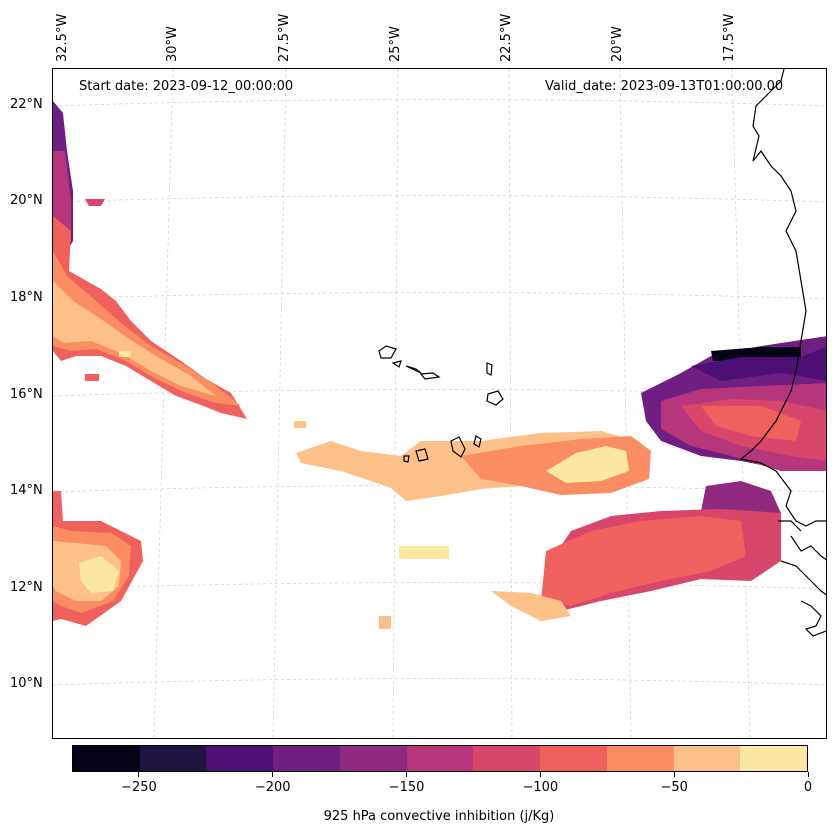 The width and height of the screenshot is (837, 836). What do you see at coordinates (751, 423) in the screenshot?
I see `contour-east-coral` at bounding box center [751, 423].